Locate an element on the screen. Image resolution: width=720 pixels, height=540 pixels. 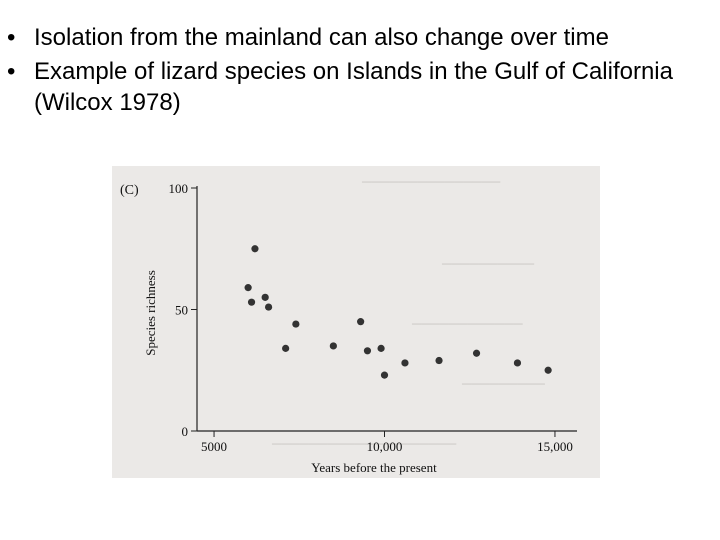
y-tick-label: 0 is located at coordinates (185, 431).